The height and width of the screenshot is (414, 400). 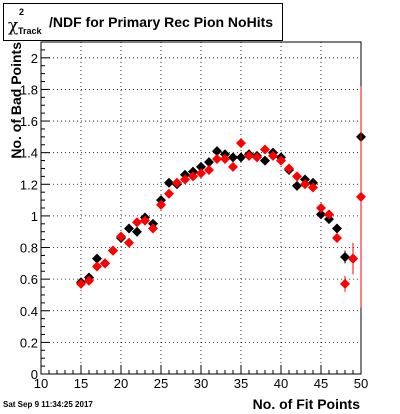 What do you see at coordinates (34, 216) in the screenshot?
I see `y-tick-label: 1` at bounding box center [34, 216].